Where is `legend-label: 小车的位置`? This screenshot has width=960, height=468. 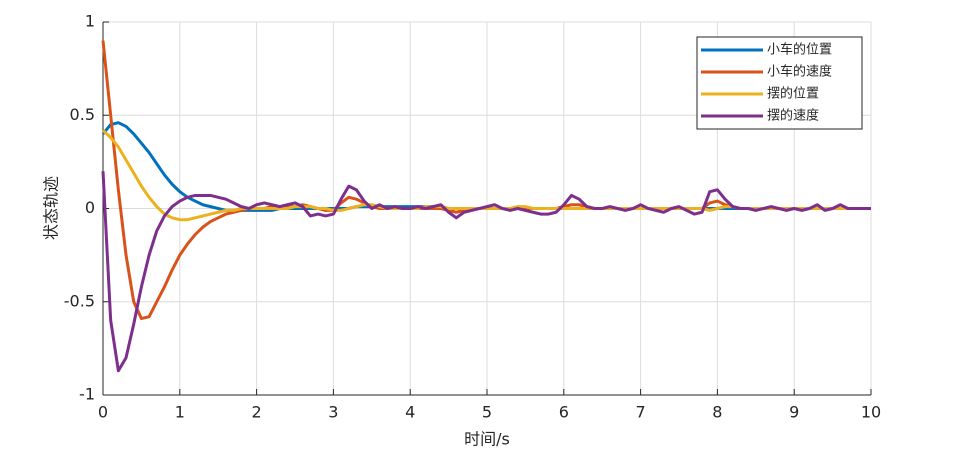 legend-label: 小车的位置 is located at coordinates (799, 50).